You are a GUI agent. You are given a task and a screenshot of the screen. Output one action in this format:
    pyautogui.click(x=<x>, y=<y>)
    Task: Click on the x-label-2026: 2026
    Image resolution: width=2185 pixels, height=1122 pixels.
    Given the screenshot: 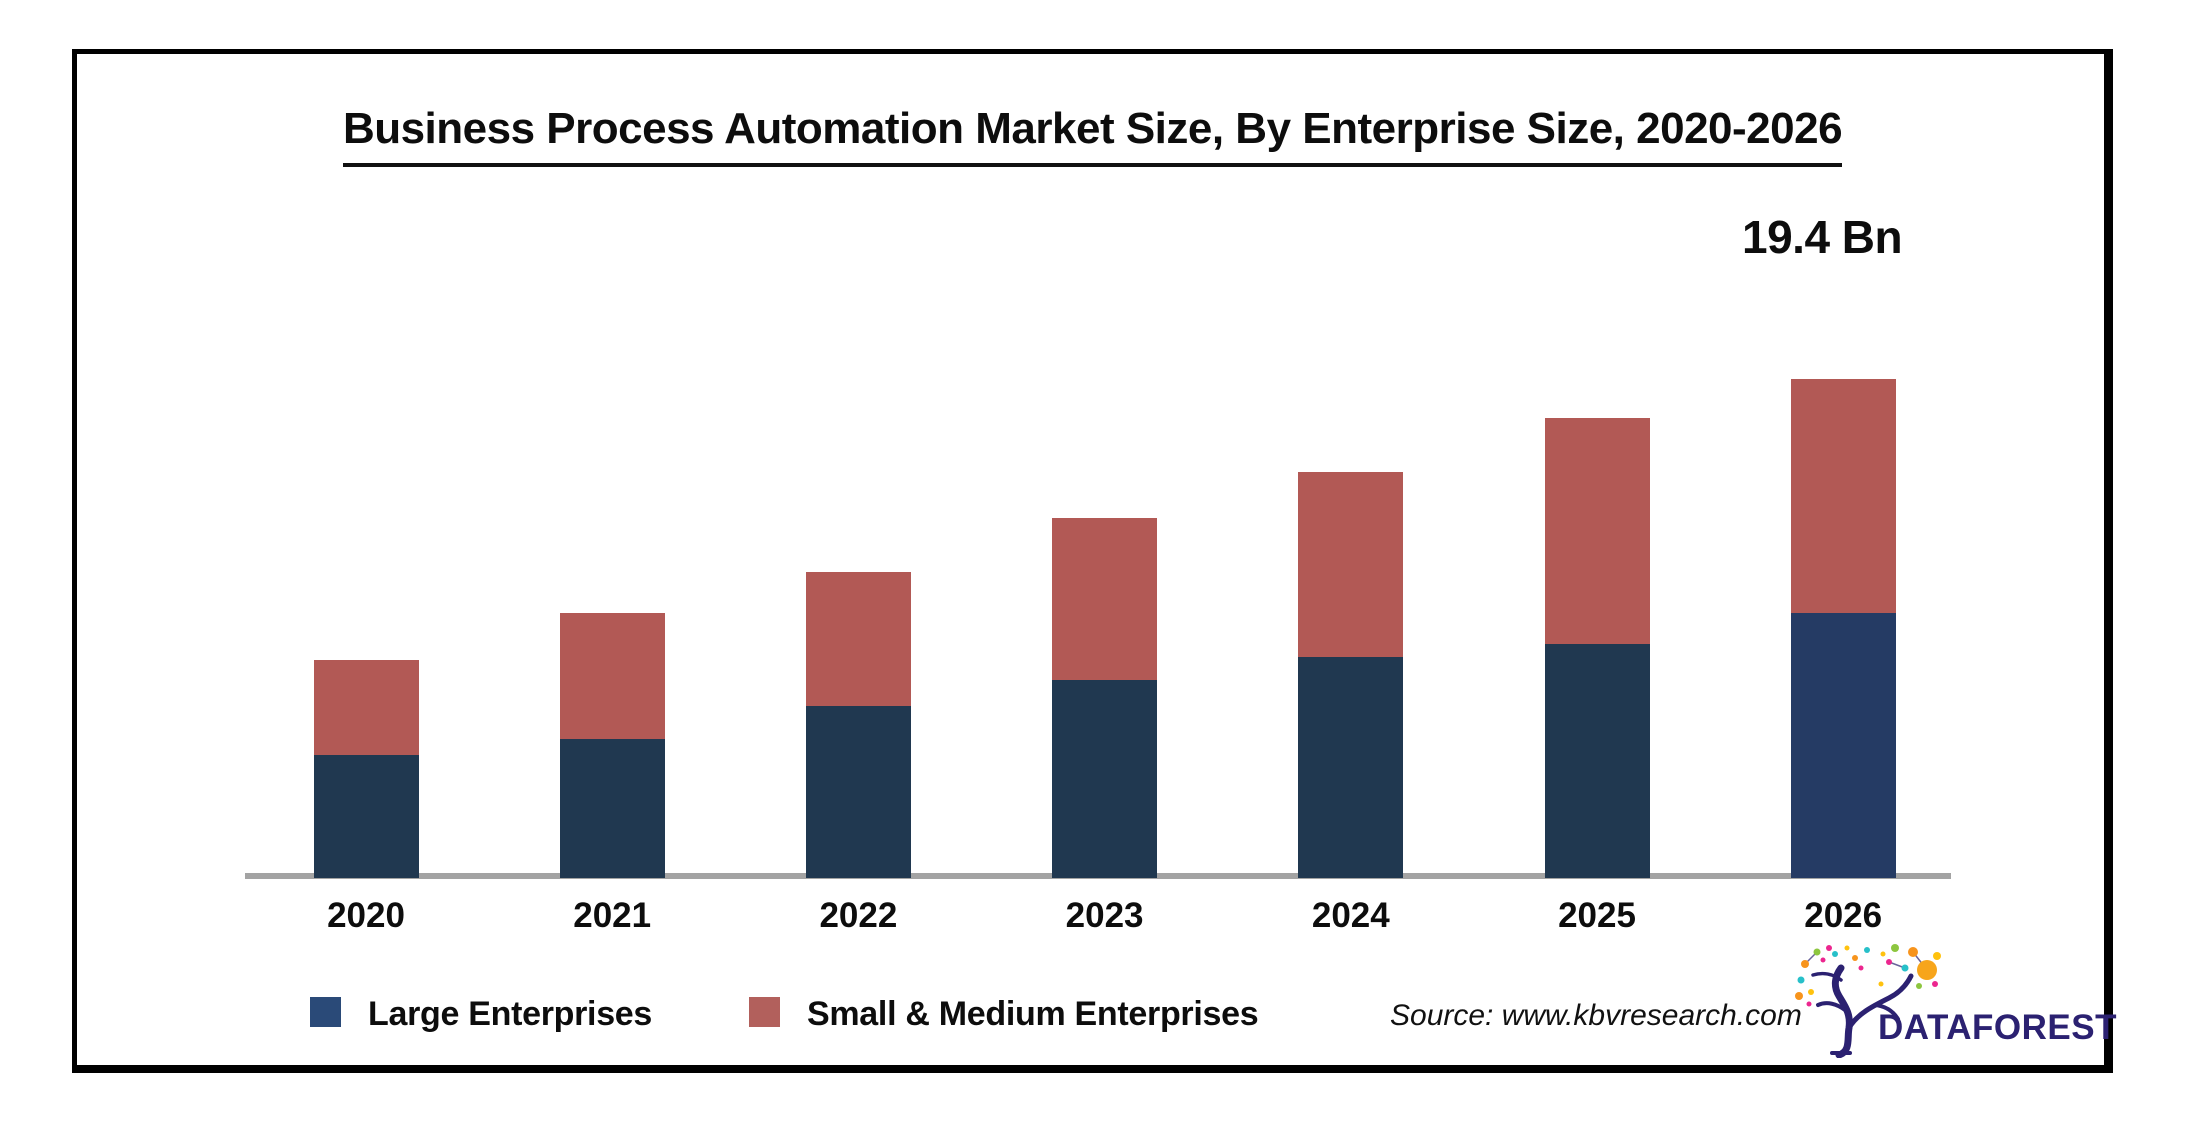 What is the action you would take?
    pyautogui.click(x=1843, y=915)
    